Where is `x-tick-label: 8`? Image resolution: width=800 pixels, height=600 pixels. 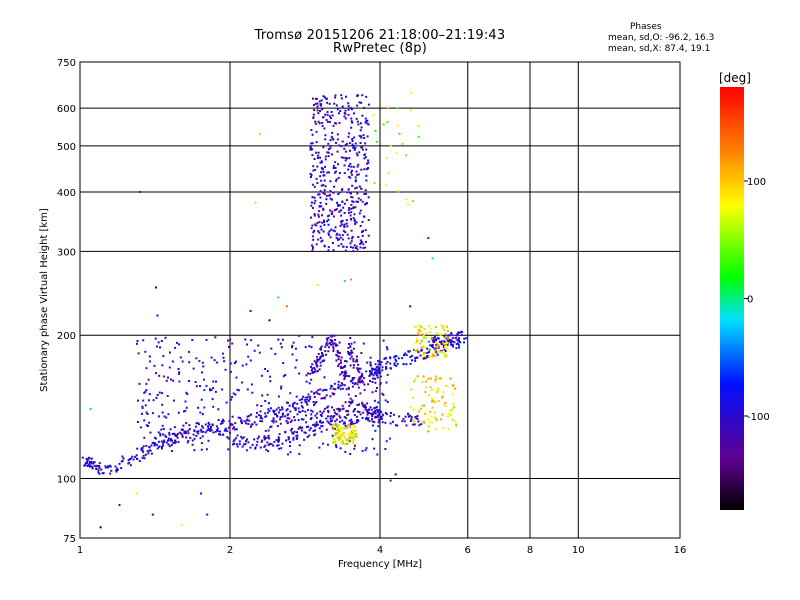 x-tick-label: 8 is located at coordinates (530, 550).